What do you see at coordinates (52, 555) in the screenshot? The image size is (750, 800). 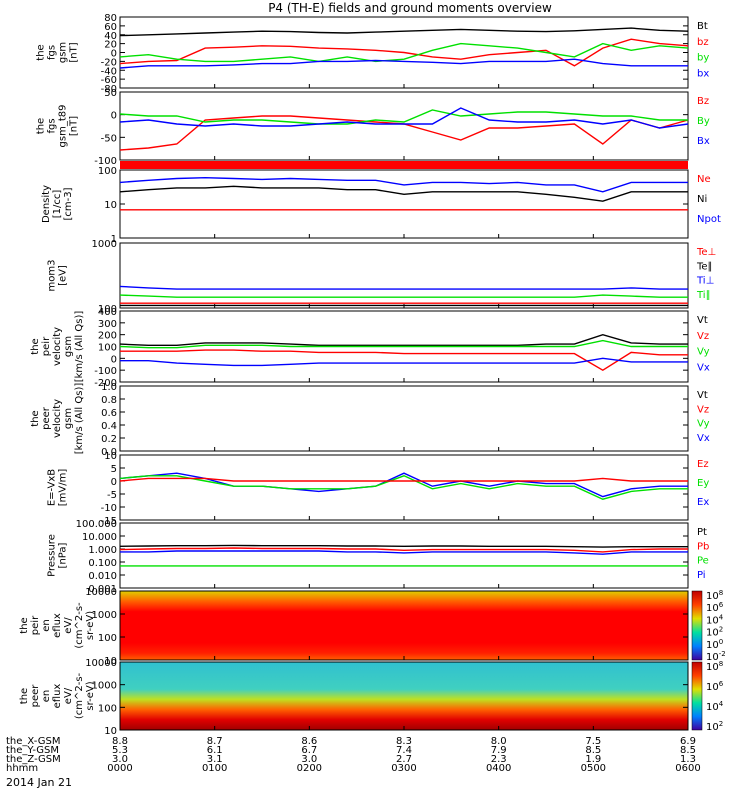 I see `panel-ylabel: Pressure` at bounding box center [52, 555].